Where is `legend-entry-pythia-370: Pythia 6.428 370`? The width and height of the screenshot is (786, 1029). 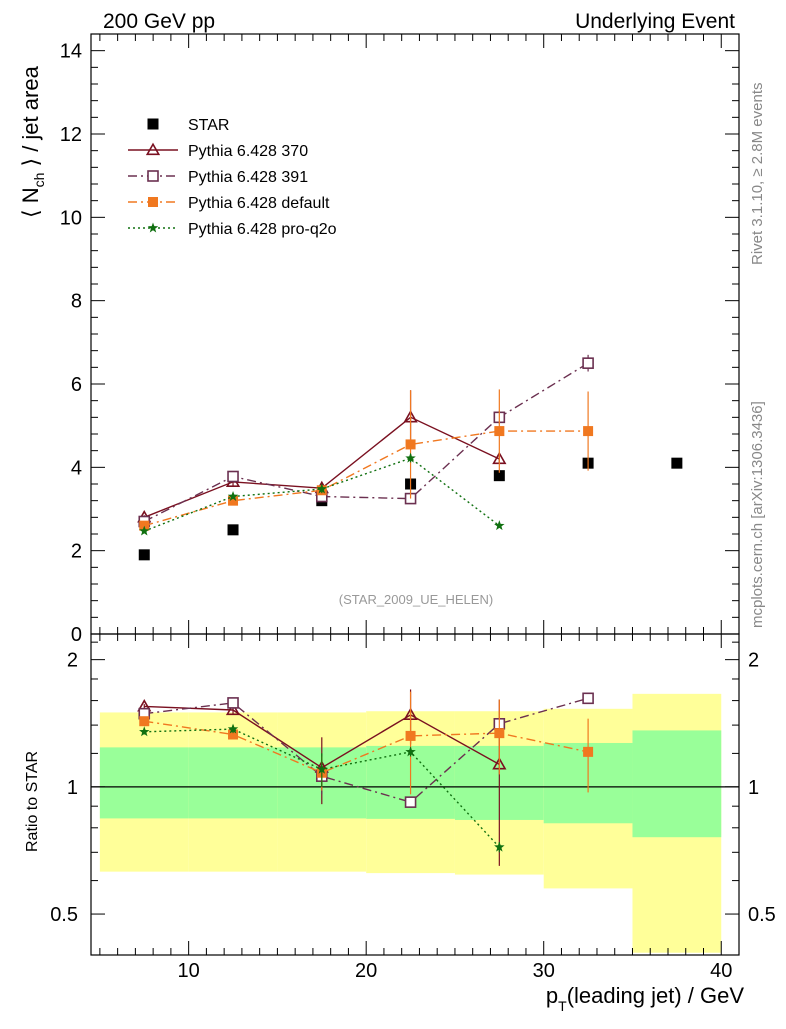
legend-entry-pythia-370: Pythia 6.428 370 is located at coordinates (218, 151).